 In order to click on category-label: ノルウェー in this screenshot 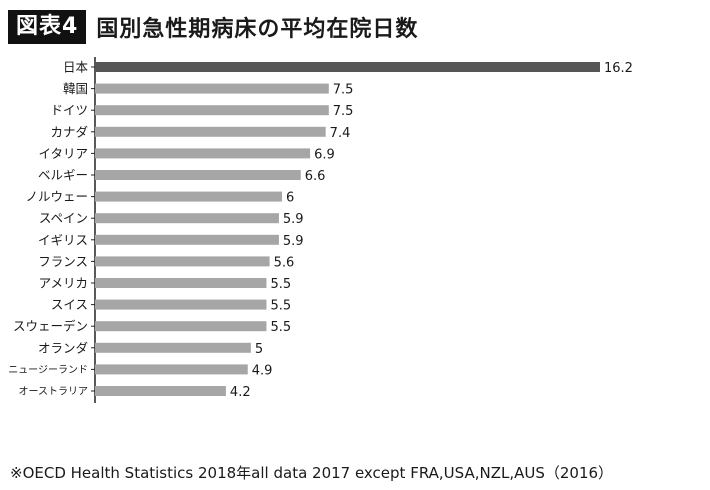, I will do `click(56, 196)`.